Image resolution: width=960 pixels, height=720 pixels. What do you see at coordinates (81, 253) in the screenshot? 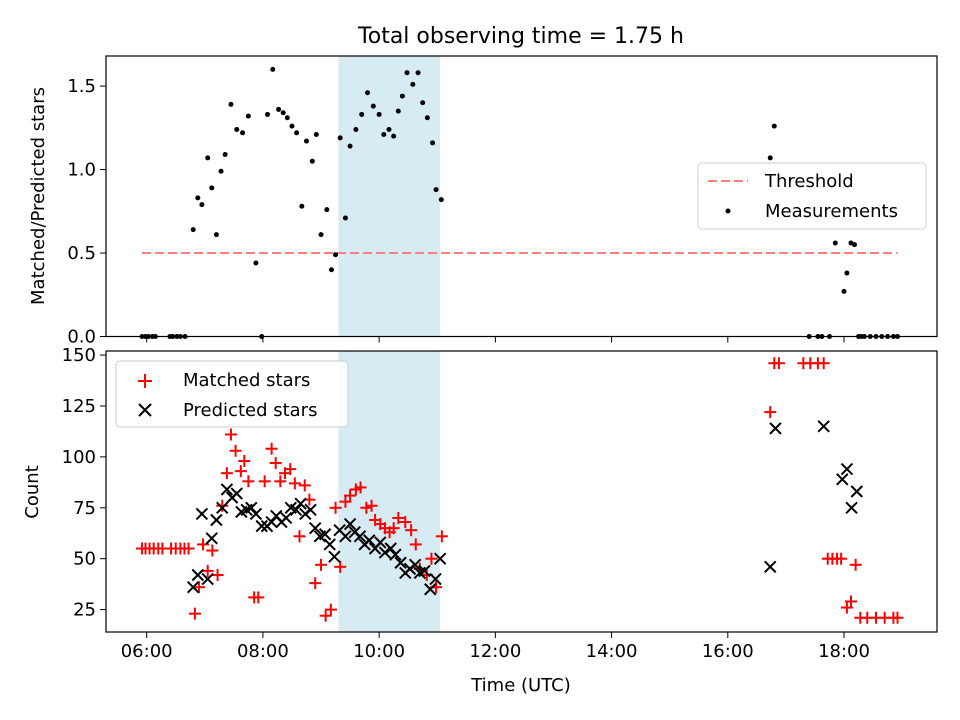
I see `top-y-tick-label: 0.5` at bounding box center [81, 253].